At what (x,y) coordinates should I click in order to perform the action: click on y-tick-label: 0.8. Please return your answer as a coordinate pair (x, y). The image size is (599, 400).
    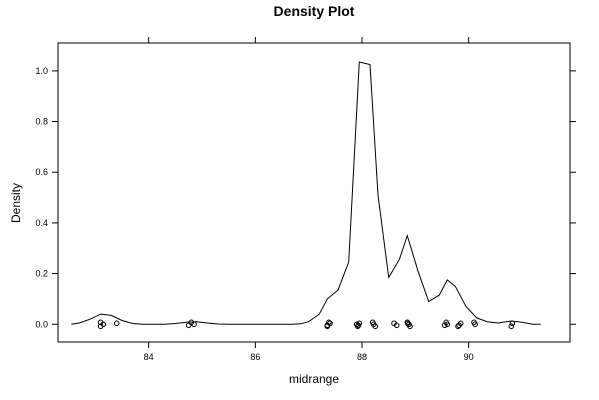
    Looking at the image, I should click on (41, 122).